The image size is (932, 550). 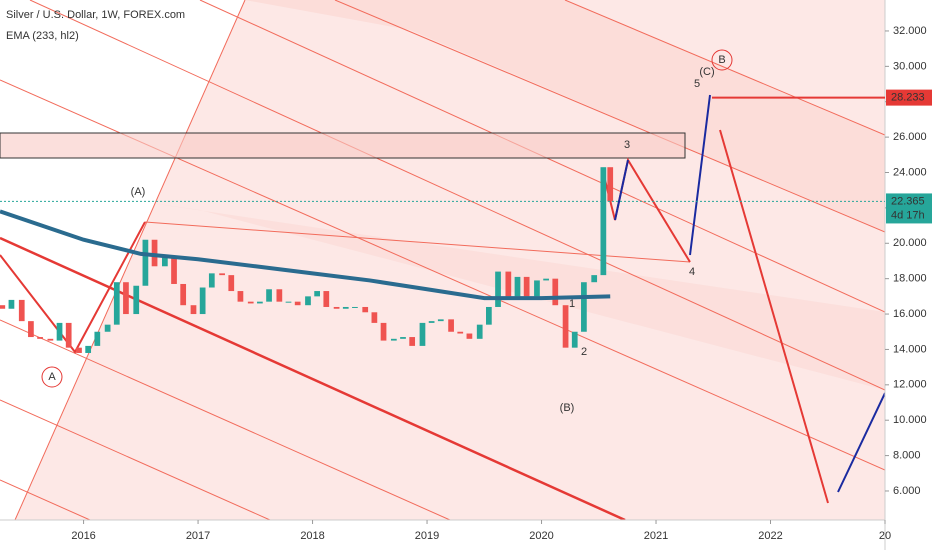 What do you see at coordinates (770, 536) in the screenshot?
I see `x-tick-label: 2022` at bounding box center [770, 536].